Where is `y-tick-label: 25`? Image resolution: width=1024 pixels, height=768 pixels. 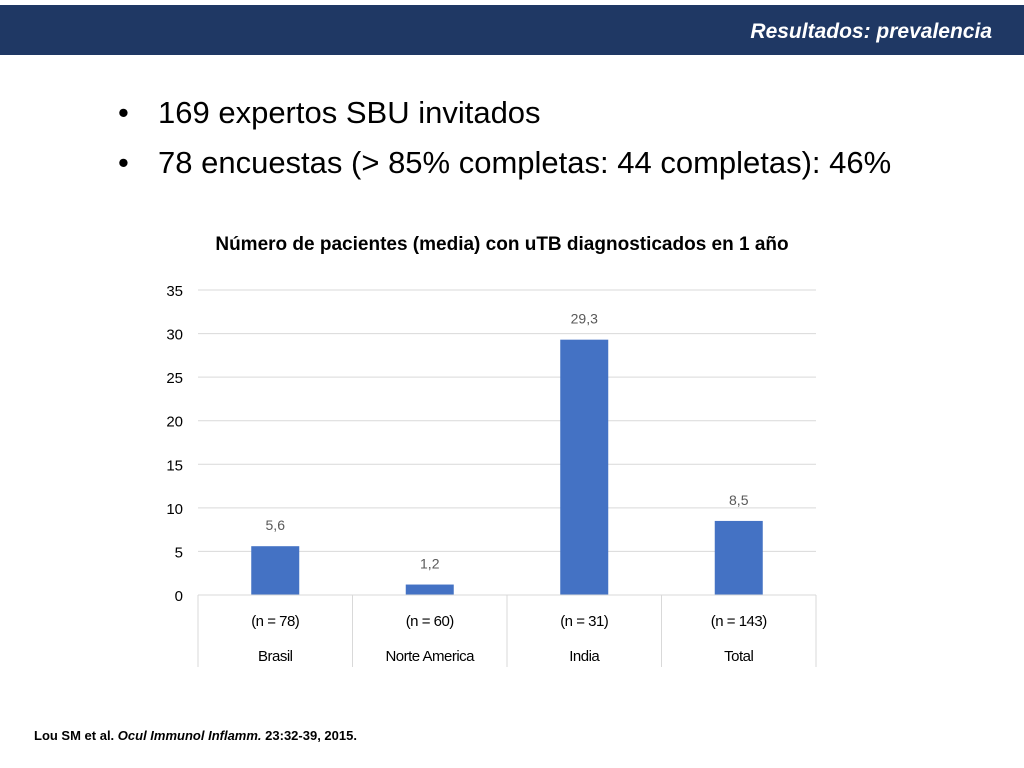 y-tick-label: 25 is located at coordinates (174, 378).